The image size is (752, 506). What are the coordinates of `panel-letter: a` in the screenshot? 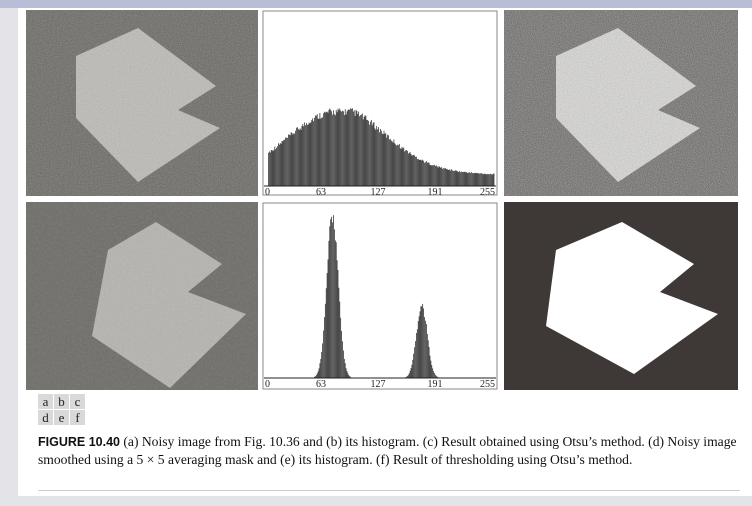 It's located at (45, 401).